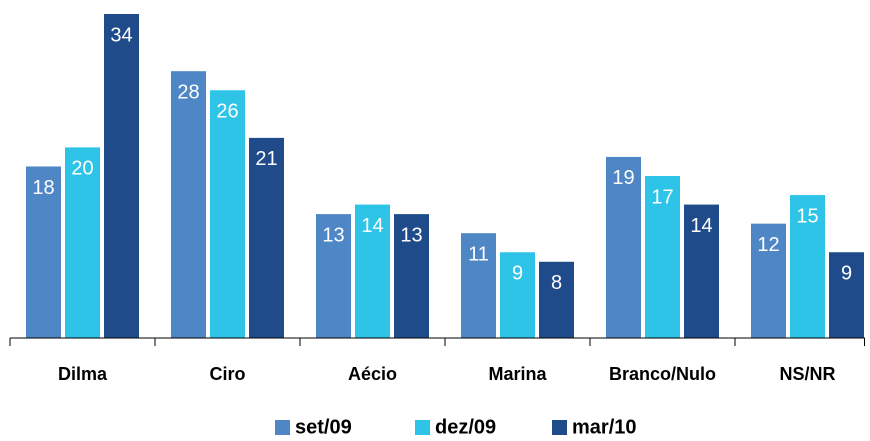 The image size is (870, 441). What do you see at coordinates (372, 374) in the screenshot?
I see `x-tick-label: Aécio` at bounding box center [372, 374].